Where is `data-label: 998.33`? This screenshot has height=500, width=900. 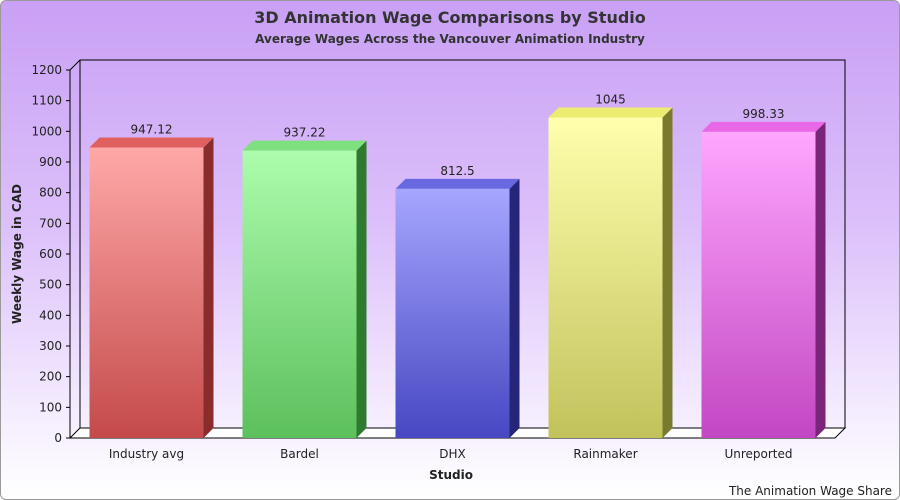
data-label: 998.33 is located at coordinates (764, 114).